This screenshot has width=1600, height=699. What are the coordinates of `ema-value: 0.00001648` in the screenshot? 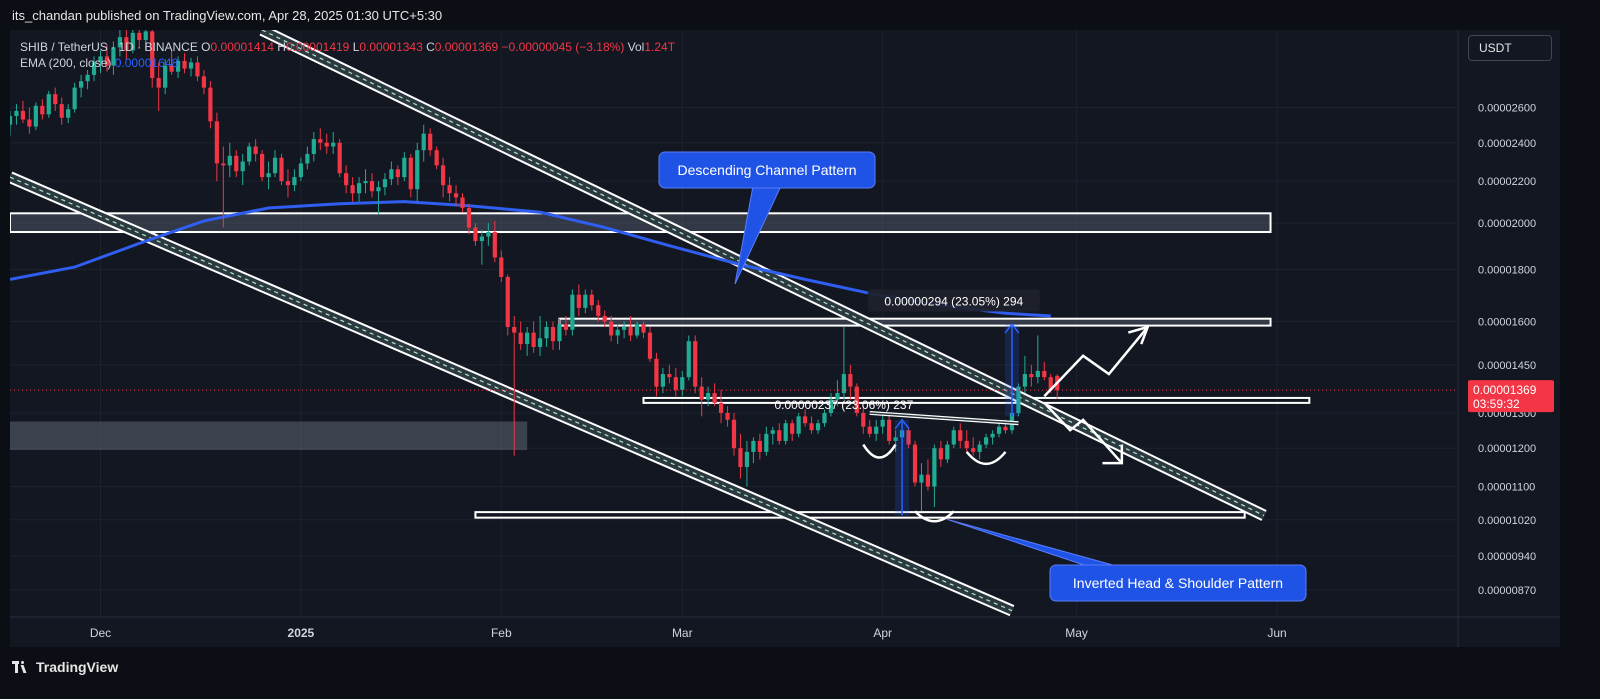 It's located at (146, 63).